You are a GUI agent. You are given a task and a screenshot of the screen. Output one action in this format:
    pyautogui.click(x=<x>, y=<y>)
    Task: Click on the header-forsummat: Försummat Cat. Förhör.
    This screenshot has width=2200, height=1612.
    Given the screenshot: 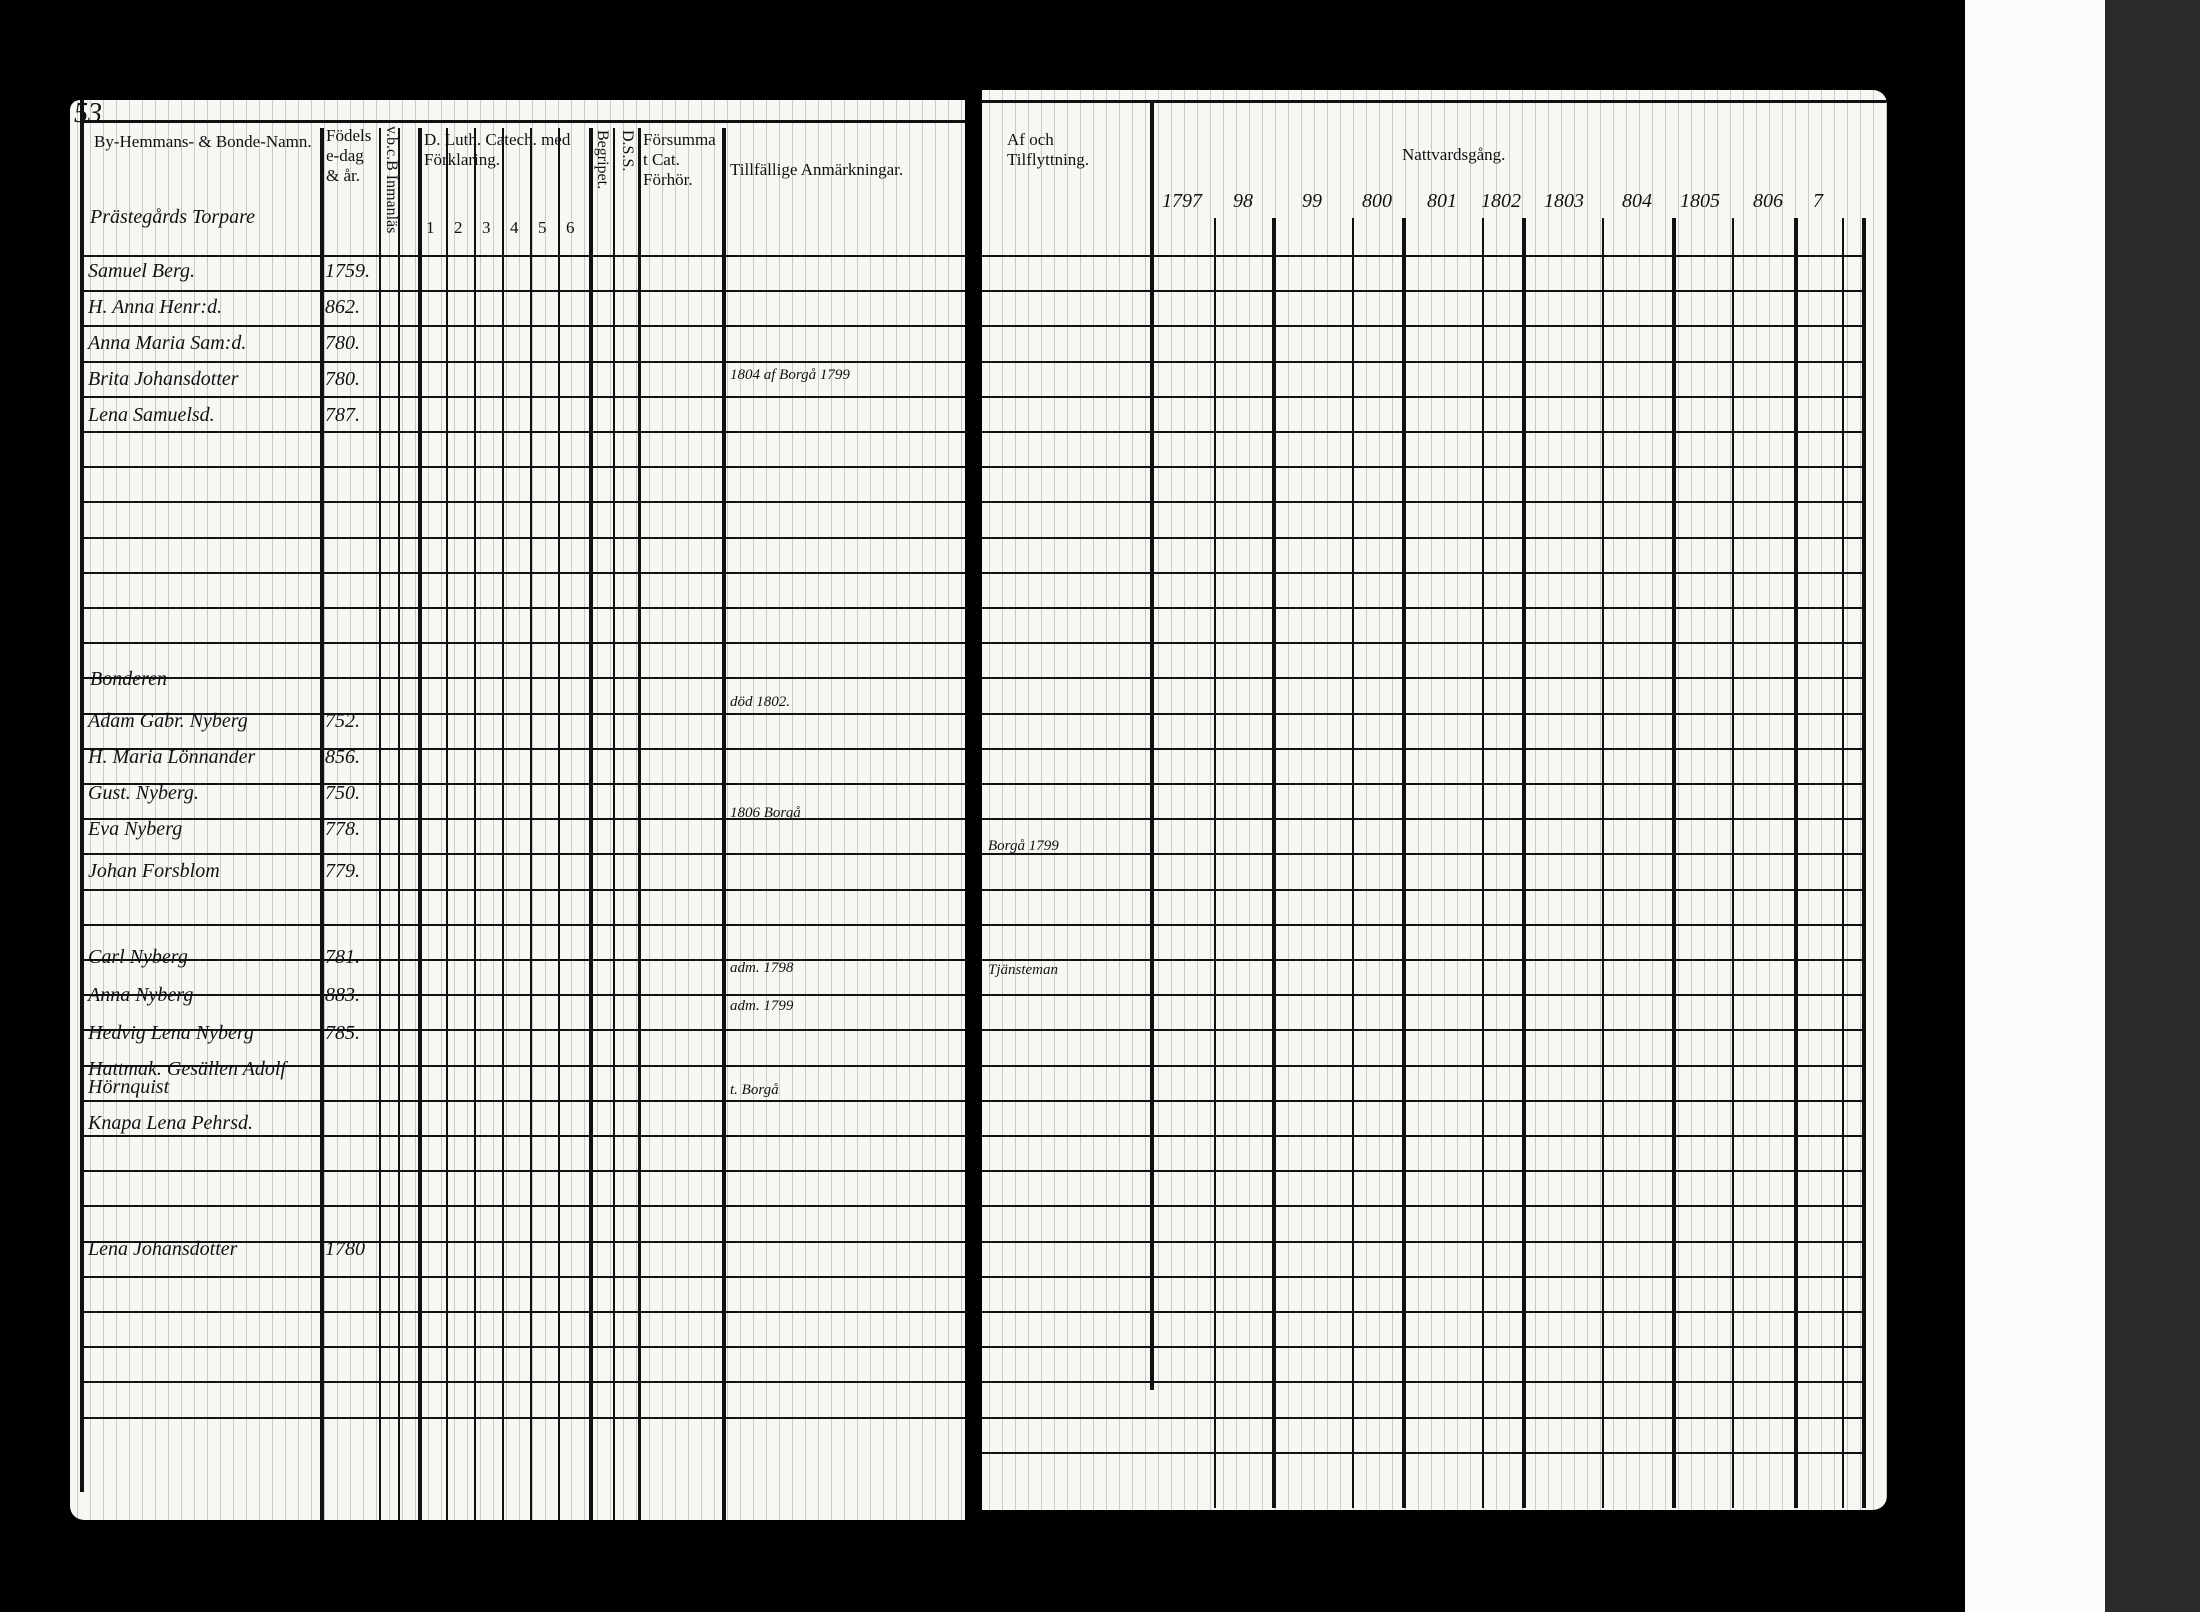 What is the action you would take?
    pyautogui.click(x=679, y=159)
    